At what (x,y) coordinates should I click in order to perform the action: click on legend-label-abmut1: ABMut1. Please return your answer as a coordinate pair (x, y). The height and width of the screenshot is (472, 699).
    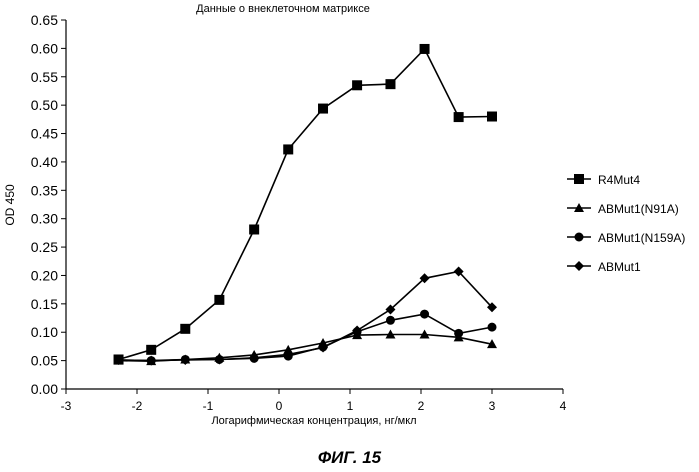
    Looking at the image, I should click on (619, 267).